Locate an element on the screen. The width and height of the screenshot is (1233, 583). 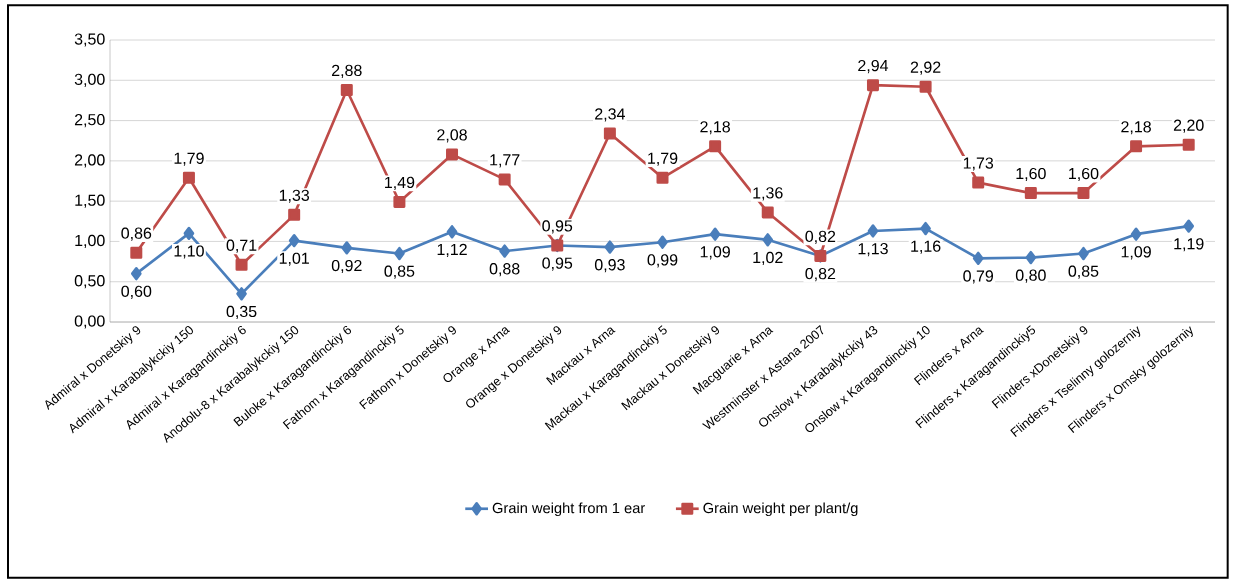
data-label: 1,49 is located at coordinates (400, 183).